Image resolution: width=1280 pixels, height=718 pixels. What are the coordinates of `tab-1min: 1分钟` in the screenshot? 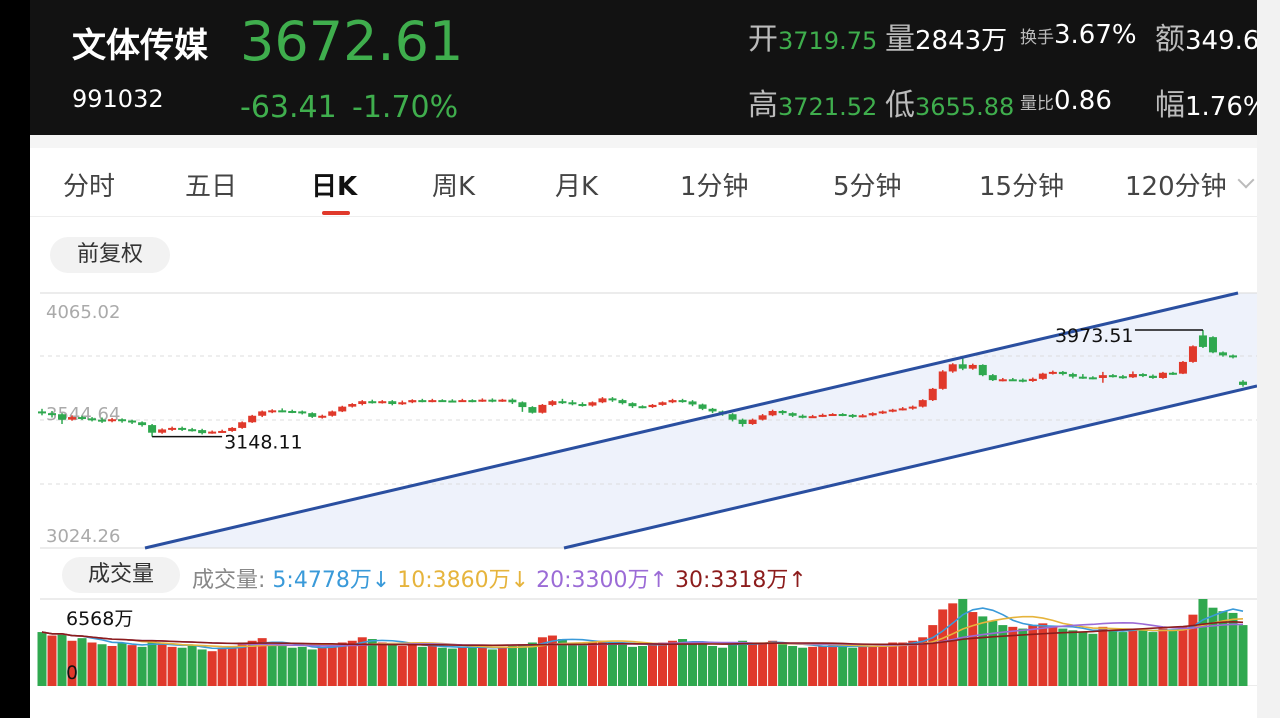 It's located at (714, 187).